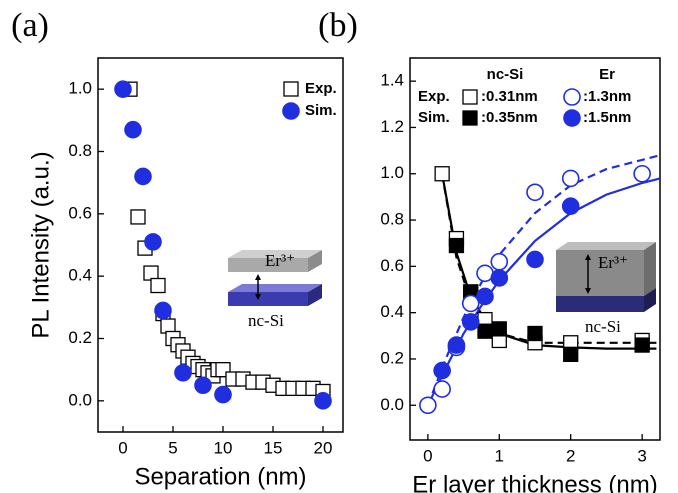  I want to click on legend-header: nc-Si, so click(505, 74).